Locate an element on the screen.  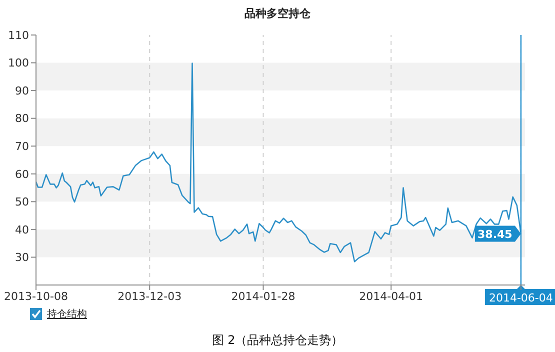
x-tick-label: 2013-12-03 is located at coordinates (150, 296).